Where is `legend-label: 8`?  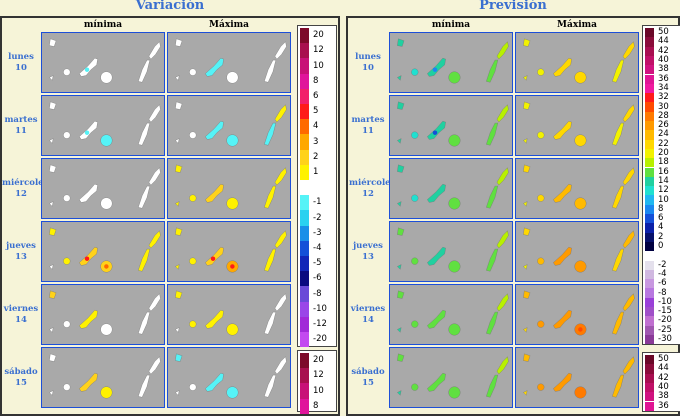 legend-label: 8 is located at coordinates (661, 208).